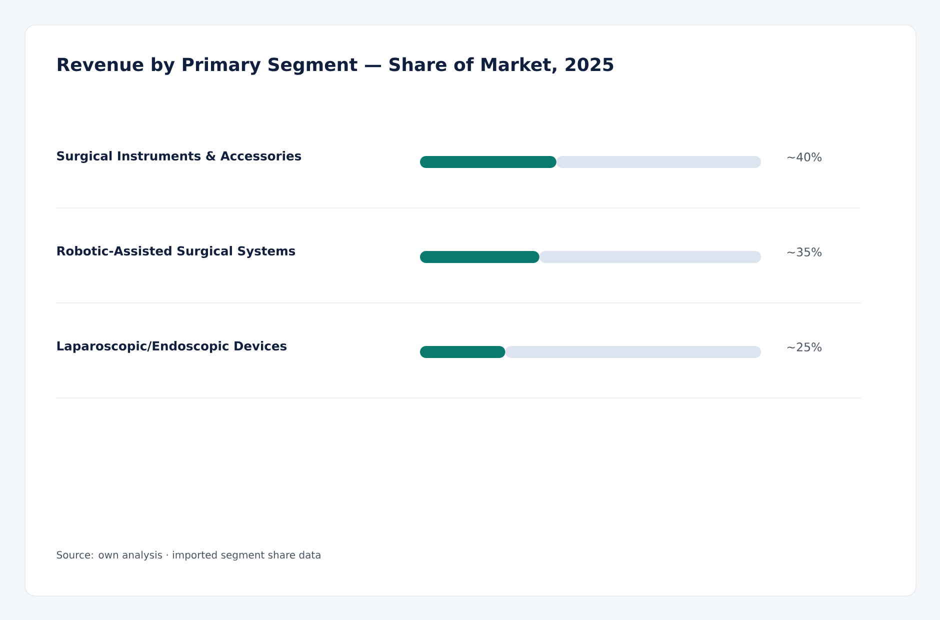 The width and height of the screenshot is (940, 620). What do you see at coordinates (188, 555) in the screenshot?
I see `source-note: Source: own analysis · imported segment share data` at bounding box center [188, 555].